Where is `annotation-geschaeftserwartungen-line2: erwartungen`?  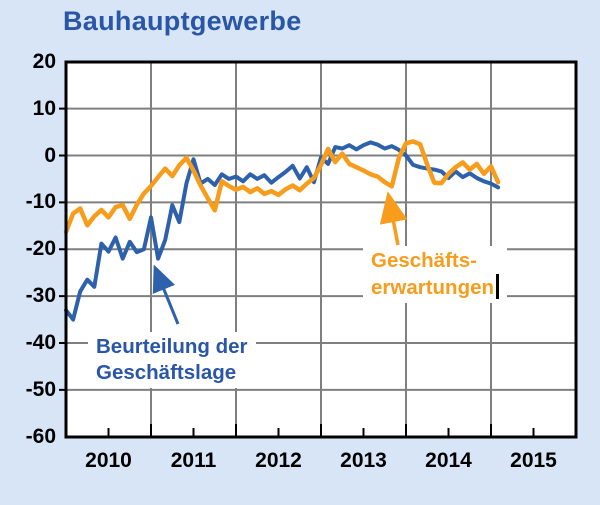
annotation-geschaeftserwartungen-line2: erwartungen is located at coordinates (433, 287).